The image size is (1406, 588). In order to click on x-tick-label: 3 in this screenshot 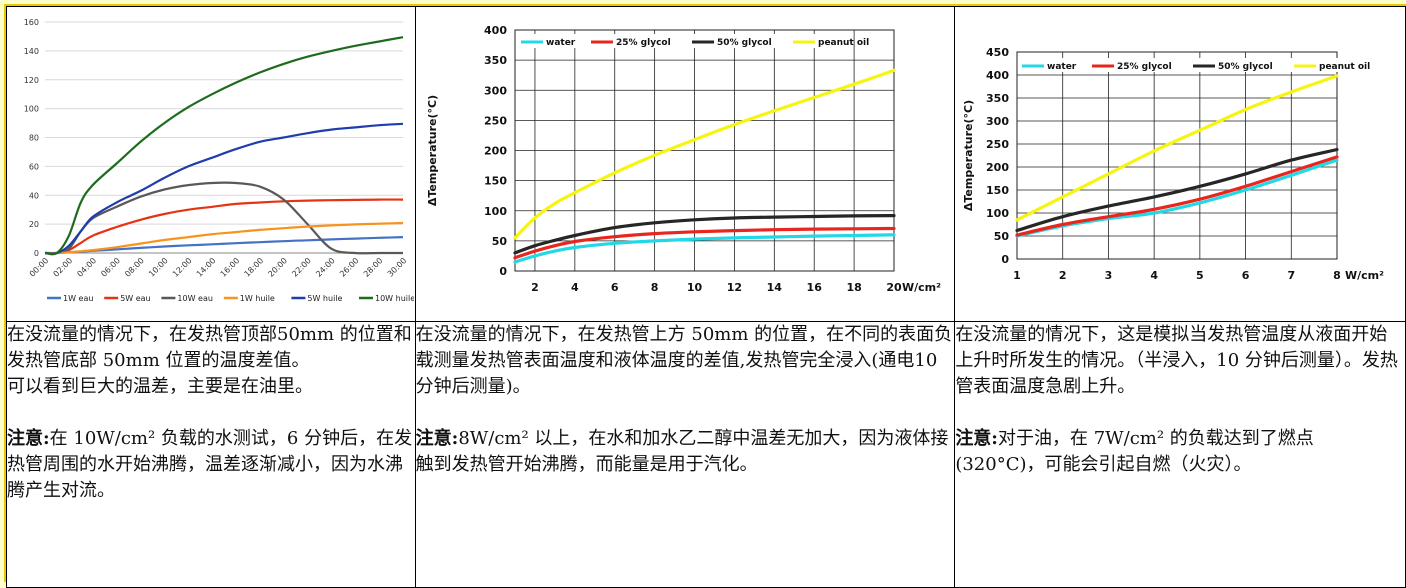, I will do `click(1109, 275)`.